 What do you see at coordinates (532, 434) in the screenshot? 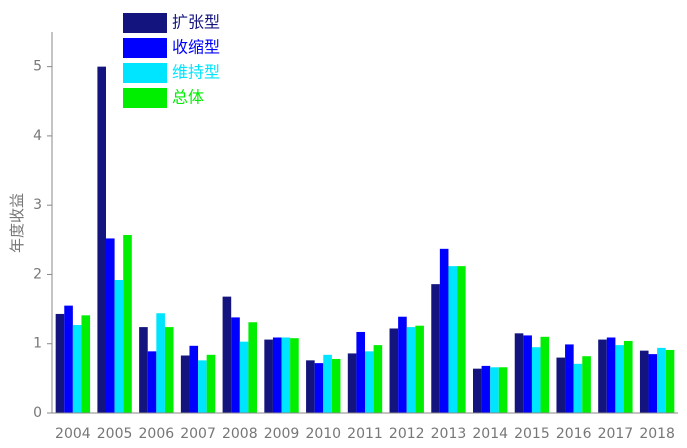
I see `x-tick-label: 2015` at bounding box center [532, 434].